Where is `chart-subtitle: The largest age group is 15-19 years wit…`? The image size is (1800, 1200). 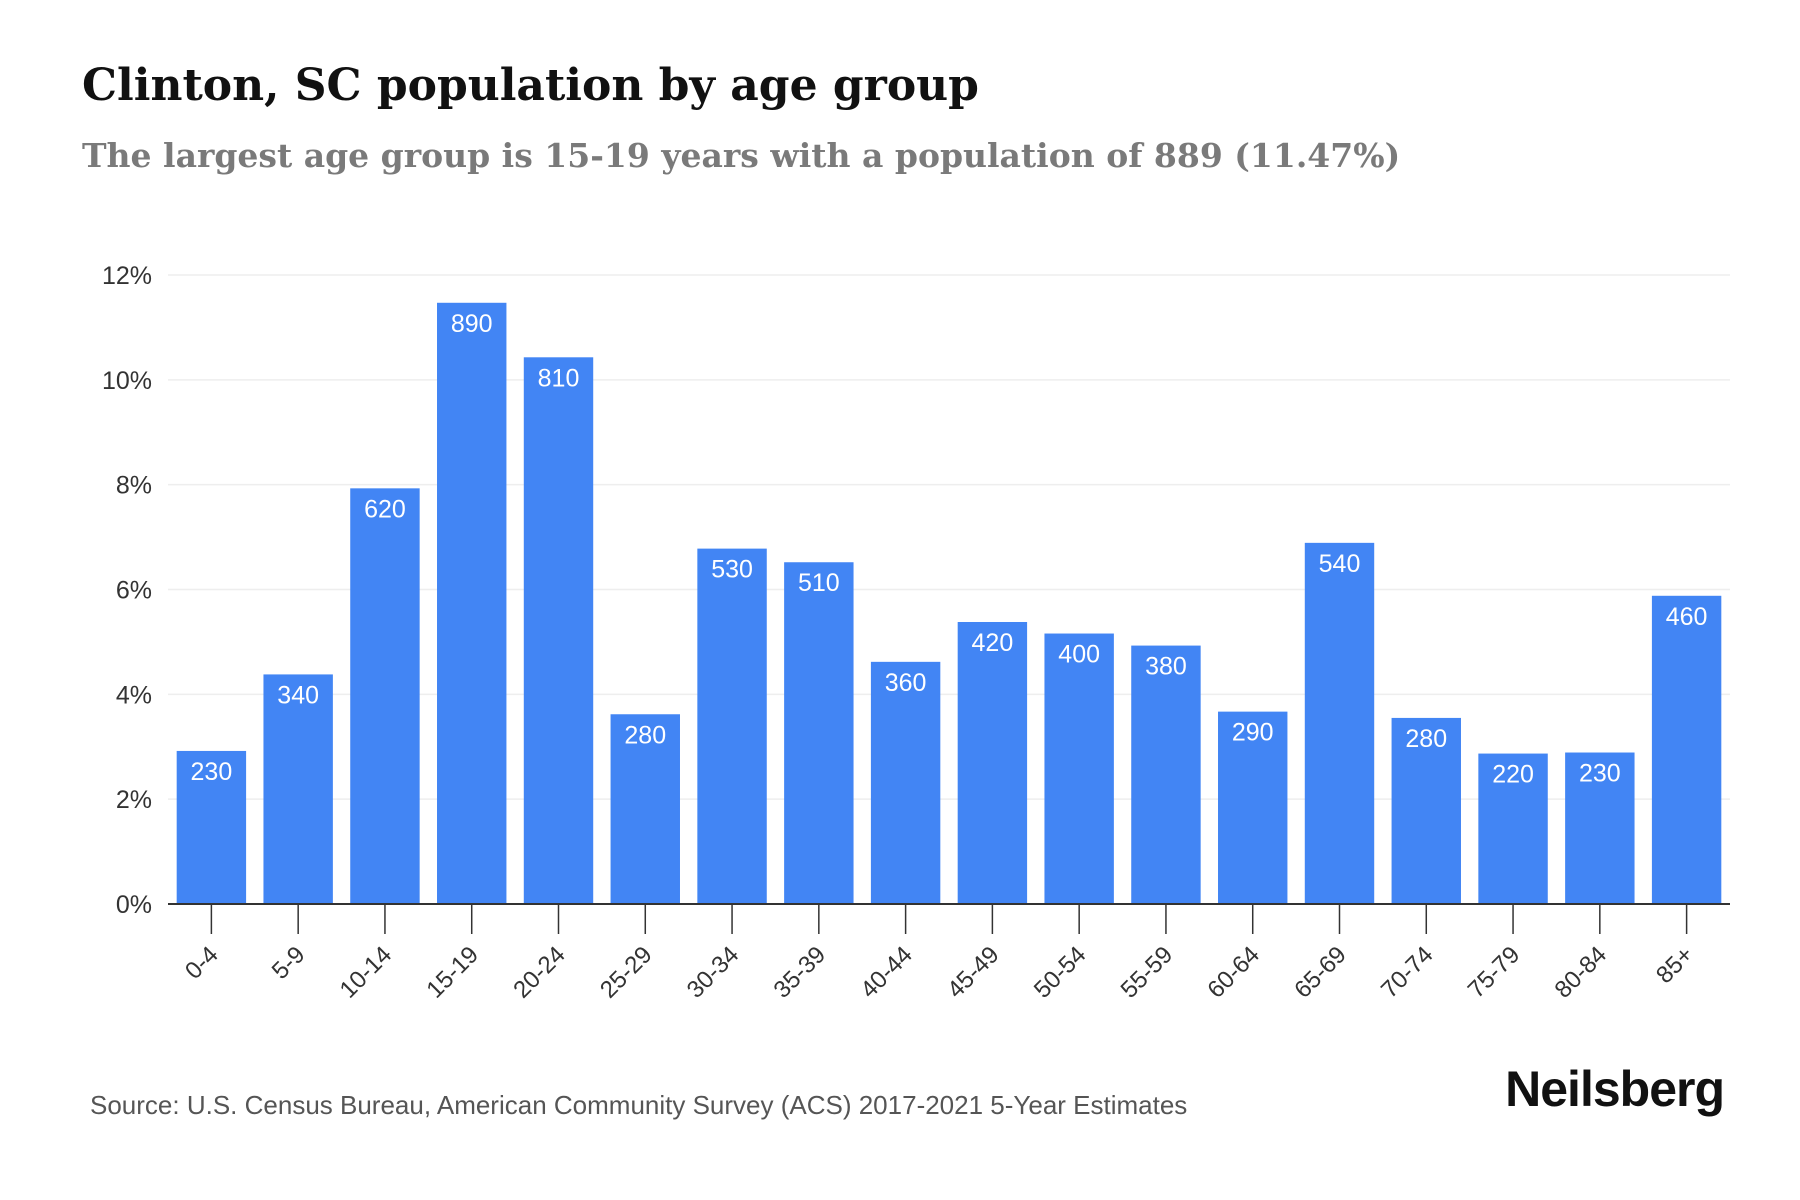
chart-subtitle: The largest age group is 15-19 years wit… is located at coordinates (741, 155).